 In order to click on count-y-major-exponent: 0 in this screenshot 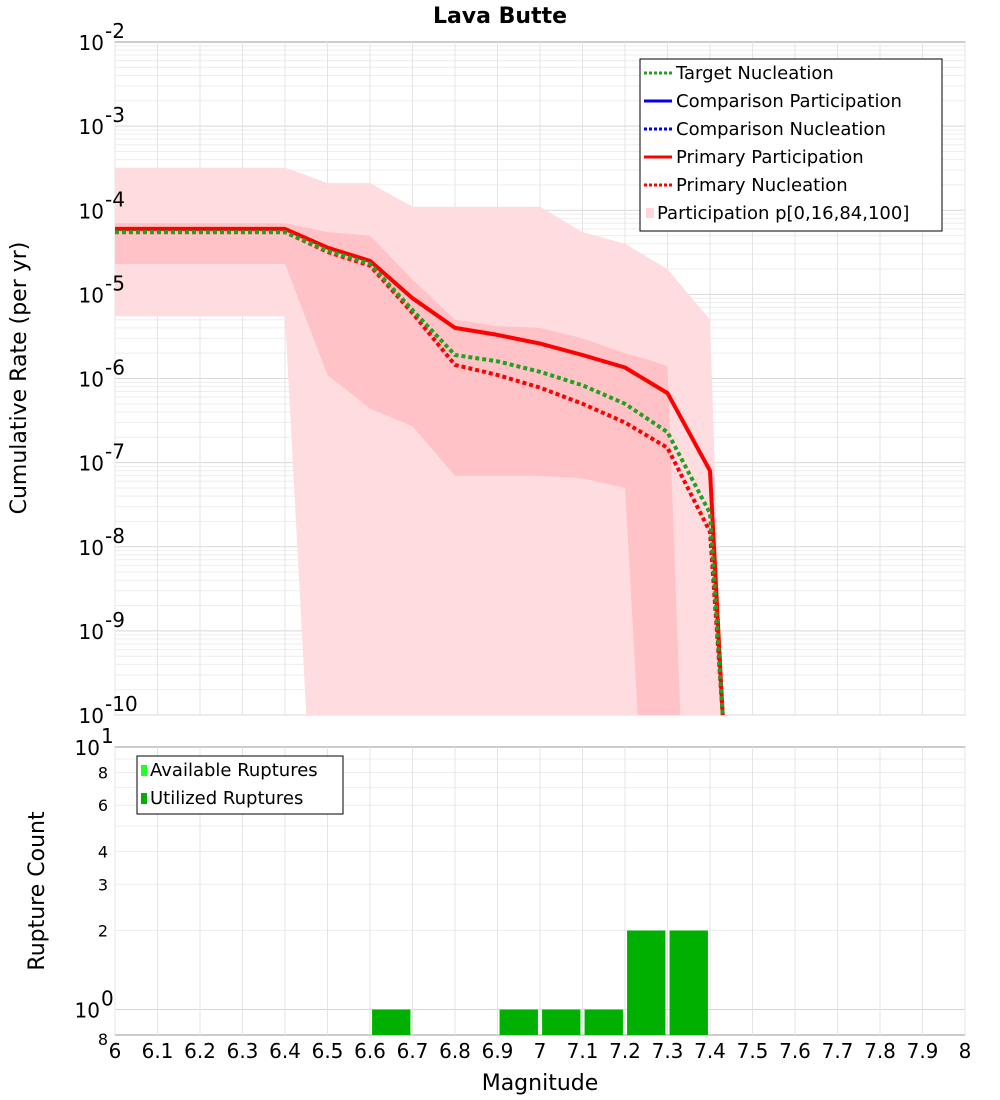, I will do `click(107, 999)`.